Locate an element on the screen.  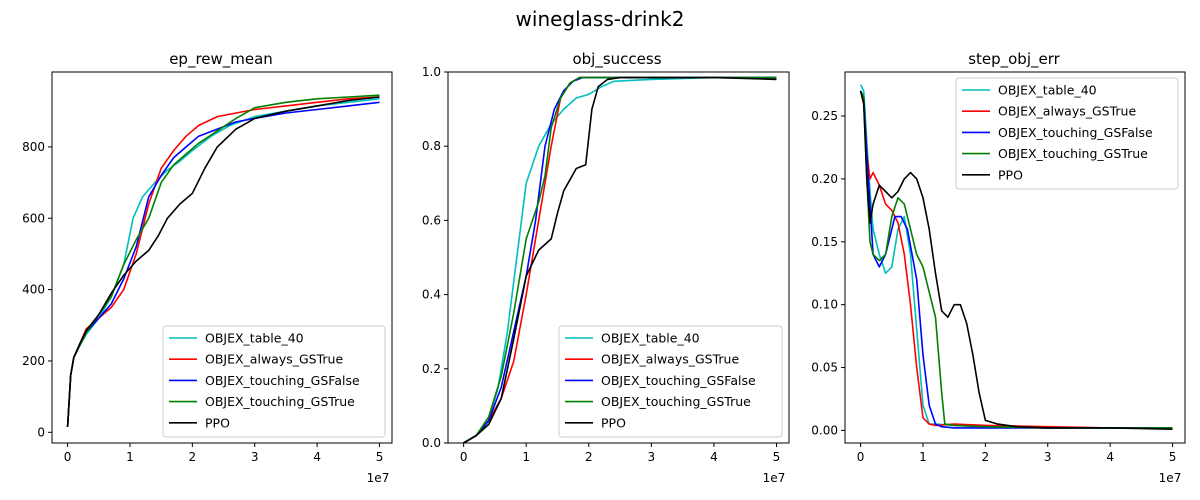
y-tick-label: 0.15 is located at coordinates (824, 242).